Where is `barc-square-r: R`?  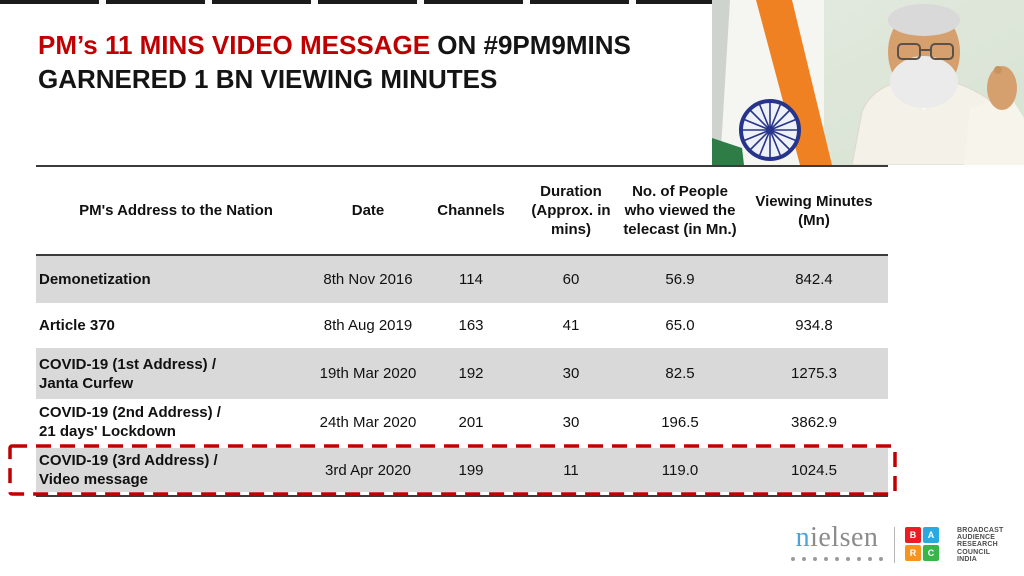
barc-square-r: R is located at coordinates (913, 553).